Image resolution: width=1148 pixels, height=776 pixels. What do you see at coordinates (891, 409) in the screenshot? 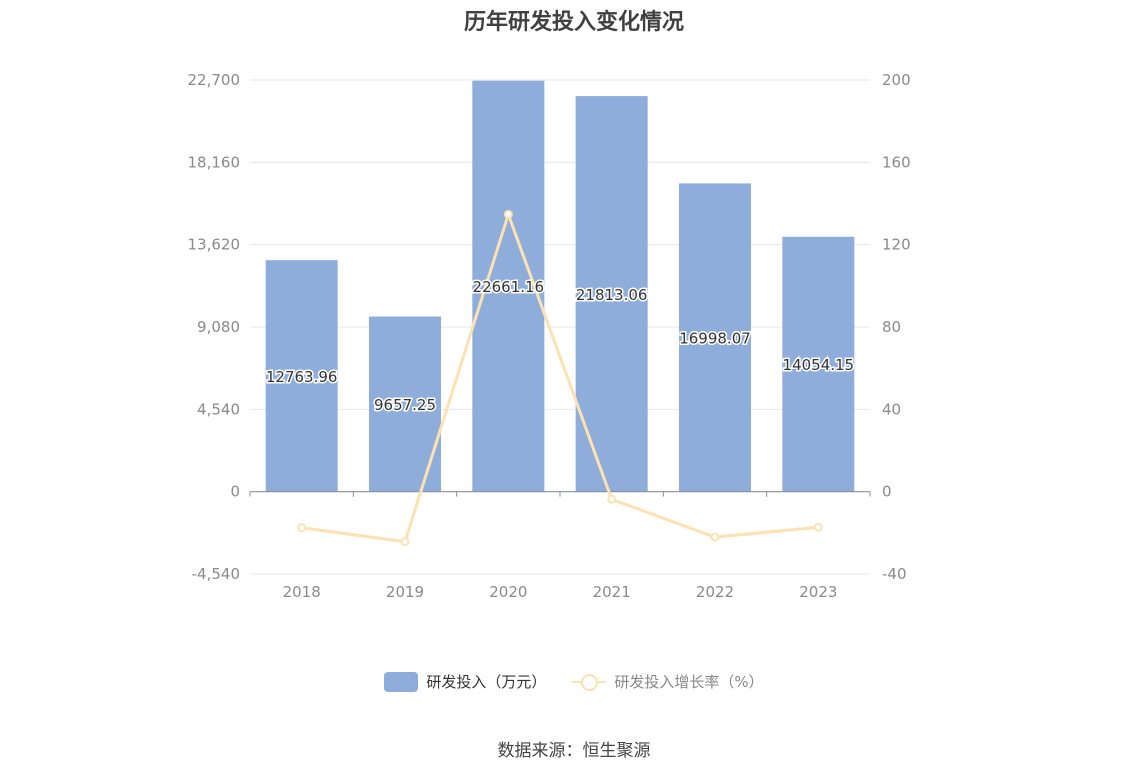
I see `y-right-tick-label: 40` at bounding box center [891, 409].